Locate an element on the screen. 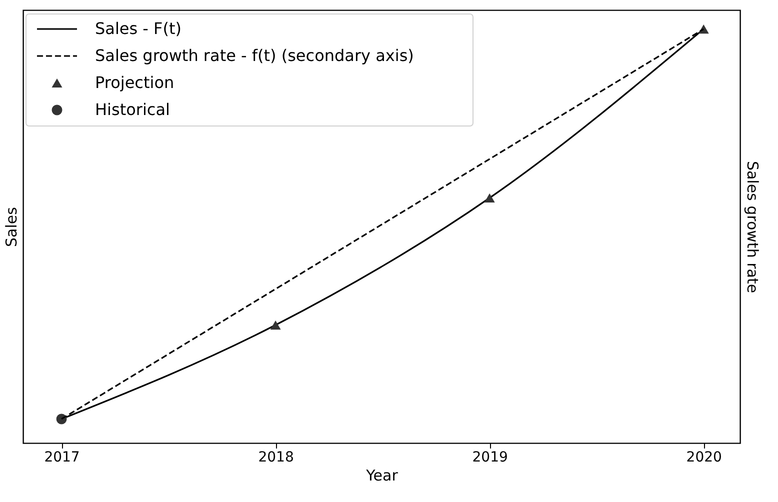 This screenshot has height=502, width=778. y2-axis-title: Sales growth rate is located at coordinates (753, 227).